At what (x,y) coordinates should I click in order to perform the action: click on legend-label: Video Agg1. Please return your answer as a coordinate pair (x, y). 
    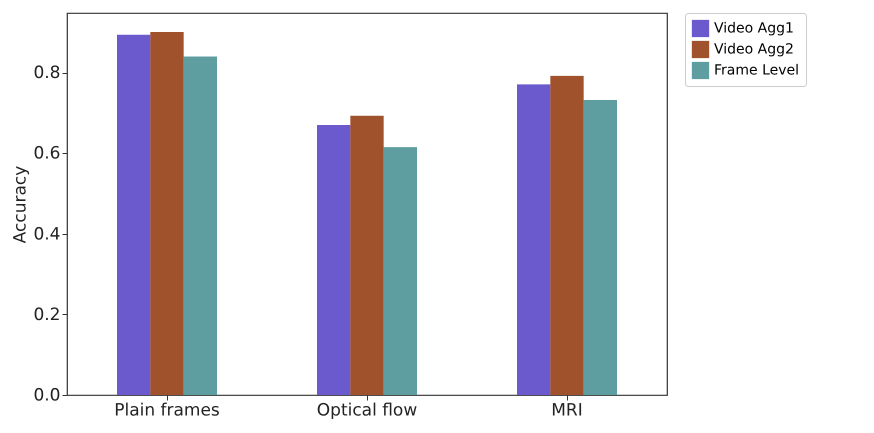
    Looking at the image, I should click on (754, 28).